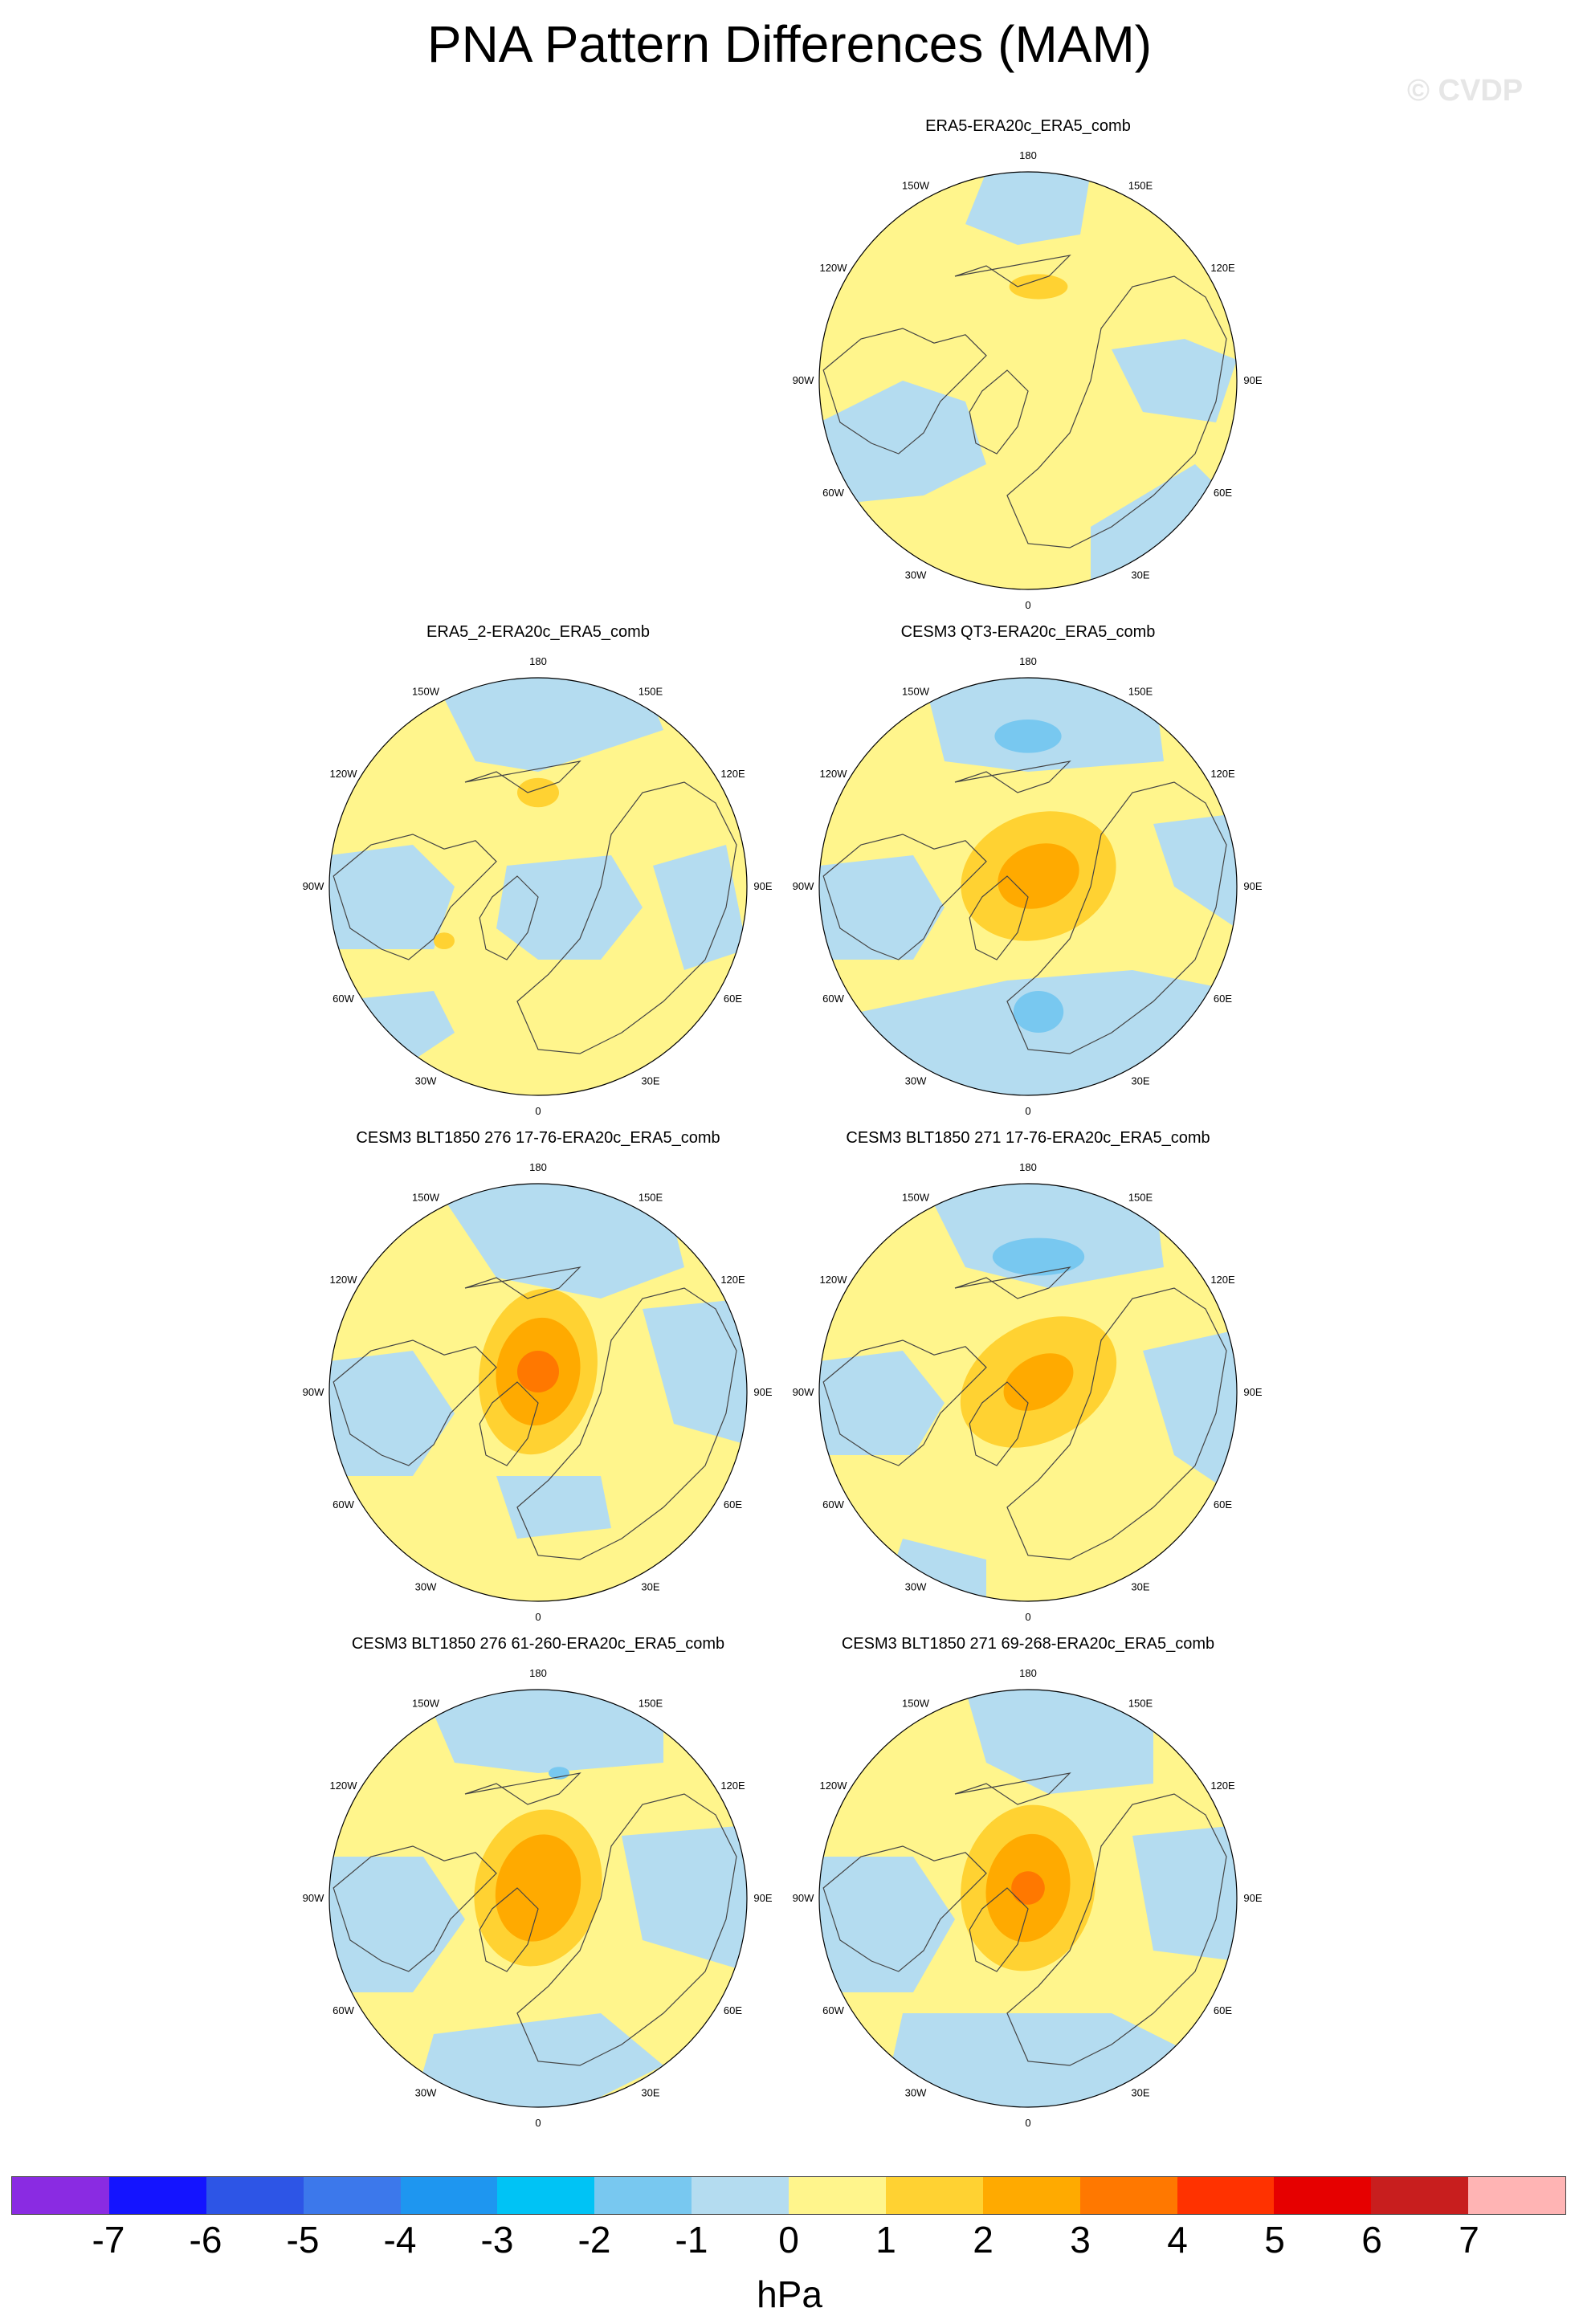 Image resolution: width=1579 pixels, height=2324 pixels. I want to click on panel-title: ERA5_2-ERA20c_ERA5_comb, so click(538, 632).